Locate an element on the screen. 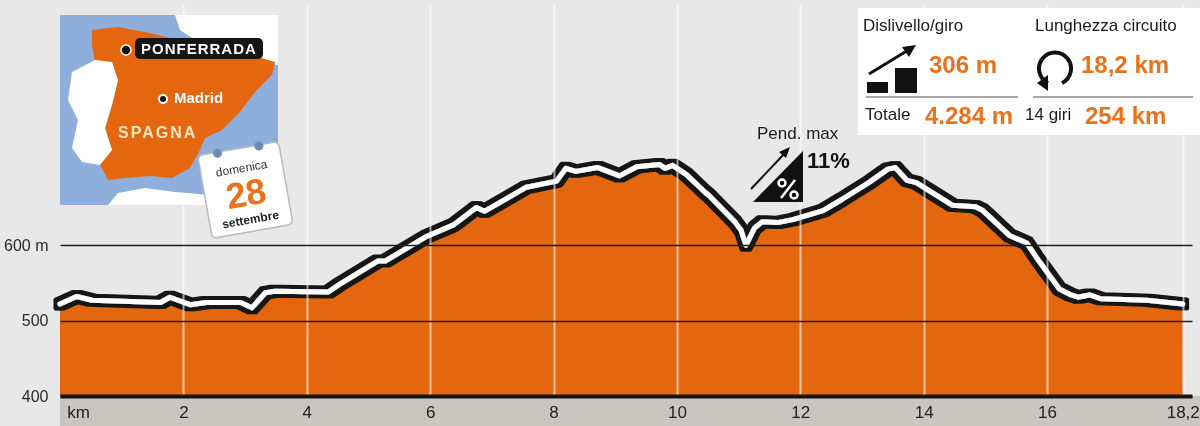  x-tick-label: 14 is located at coordinates (924, 412).